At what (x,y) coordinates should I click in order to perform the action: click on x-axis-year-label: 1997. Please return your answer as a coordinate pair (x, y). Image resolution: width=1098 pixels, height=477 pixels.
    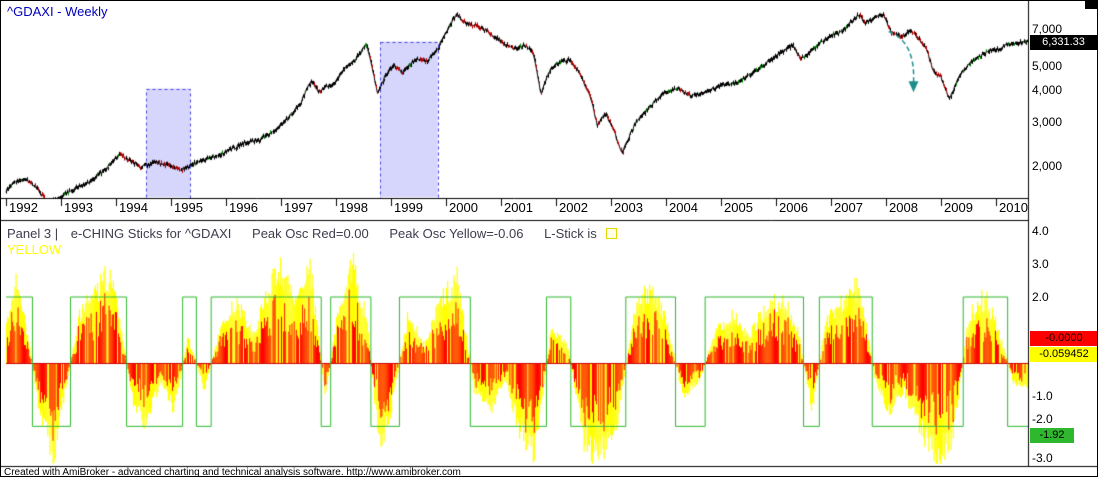
    Looking at the image, I should click on (298, 207).